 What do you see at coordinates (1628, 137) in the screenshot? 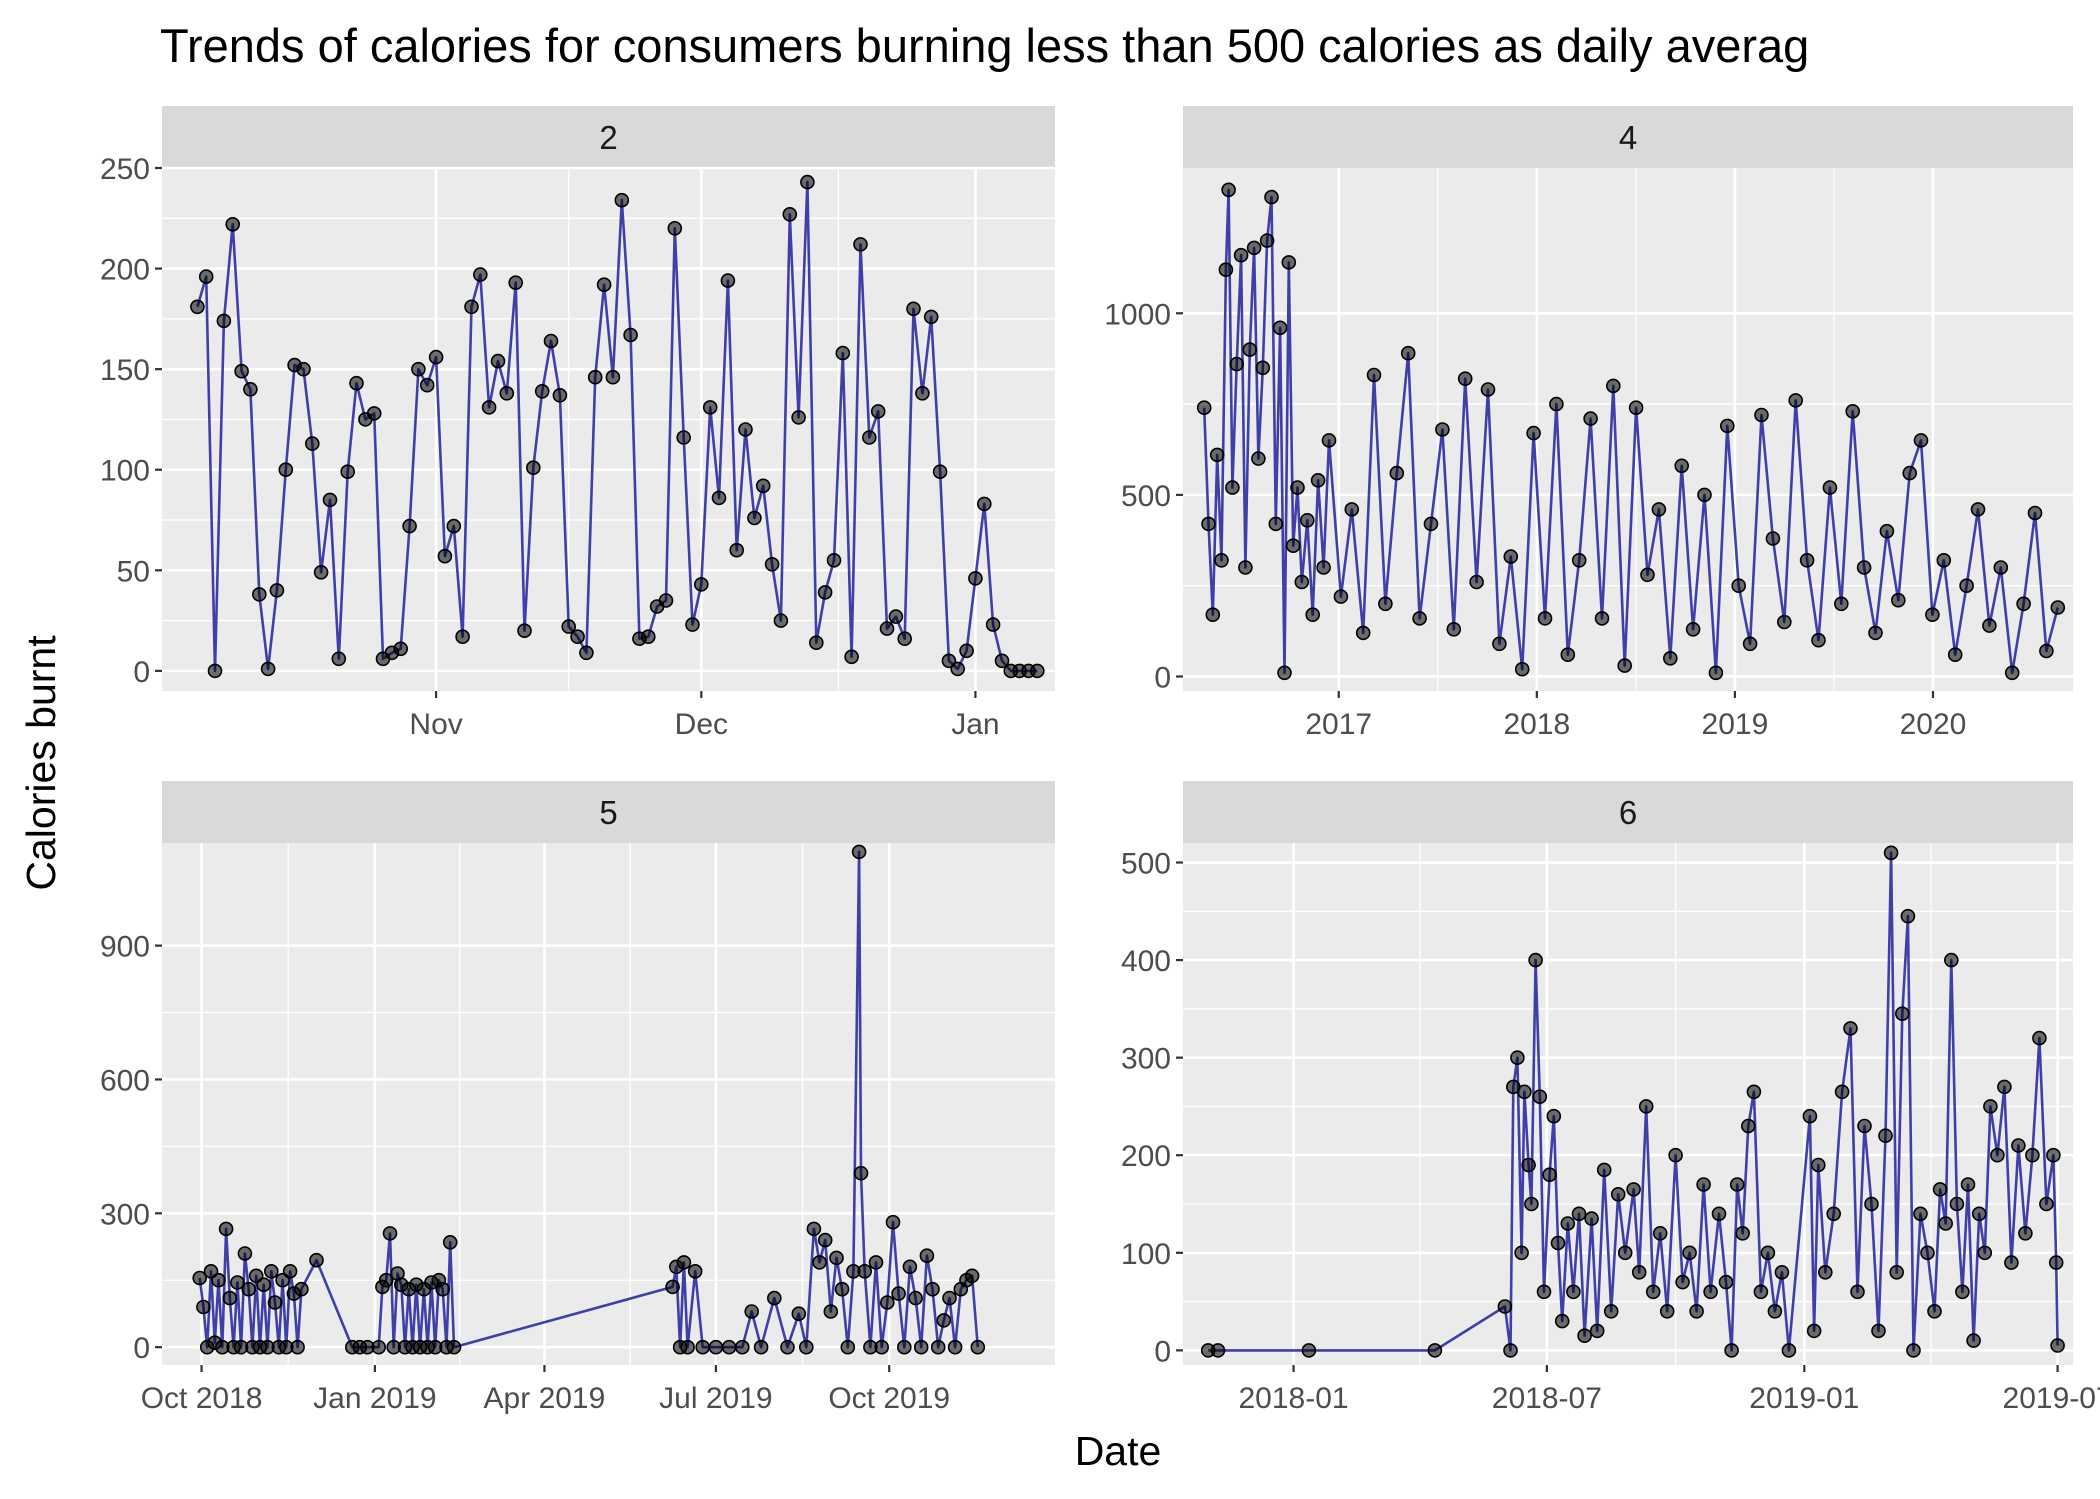
I see `facet-strip-label: 4` at bounding box center [1628, 137].